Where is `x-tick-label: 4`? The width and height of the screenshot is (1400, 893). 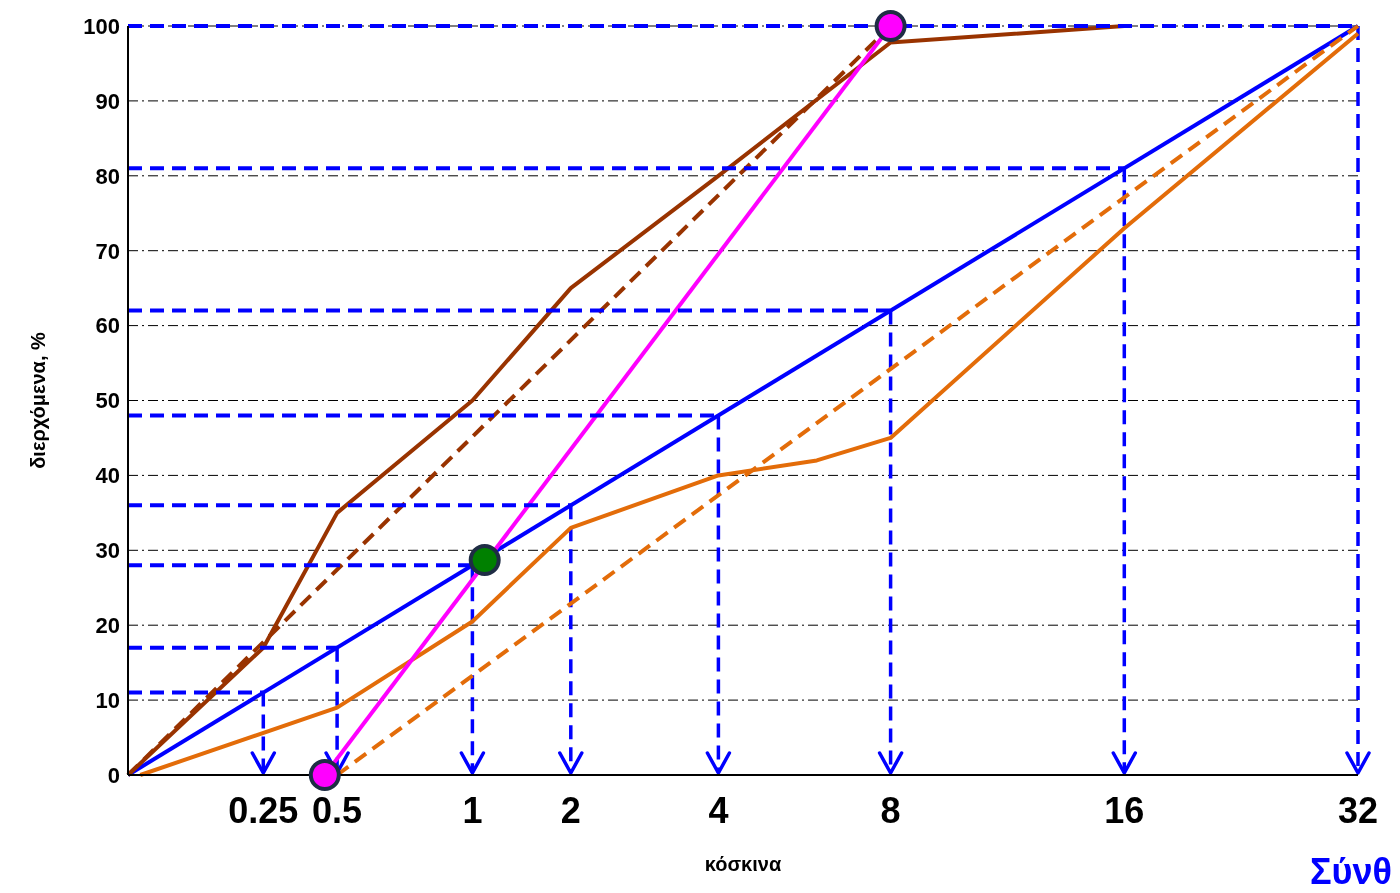 x-tick-label: 4 is located at coordinates (718, 810).